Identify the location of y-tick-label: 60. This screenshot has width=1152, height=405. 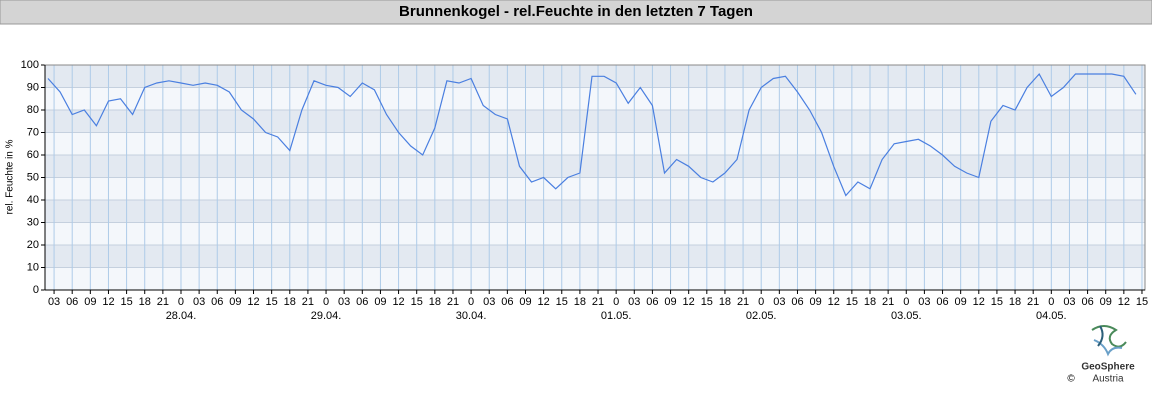
(33, 155).